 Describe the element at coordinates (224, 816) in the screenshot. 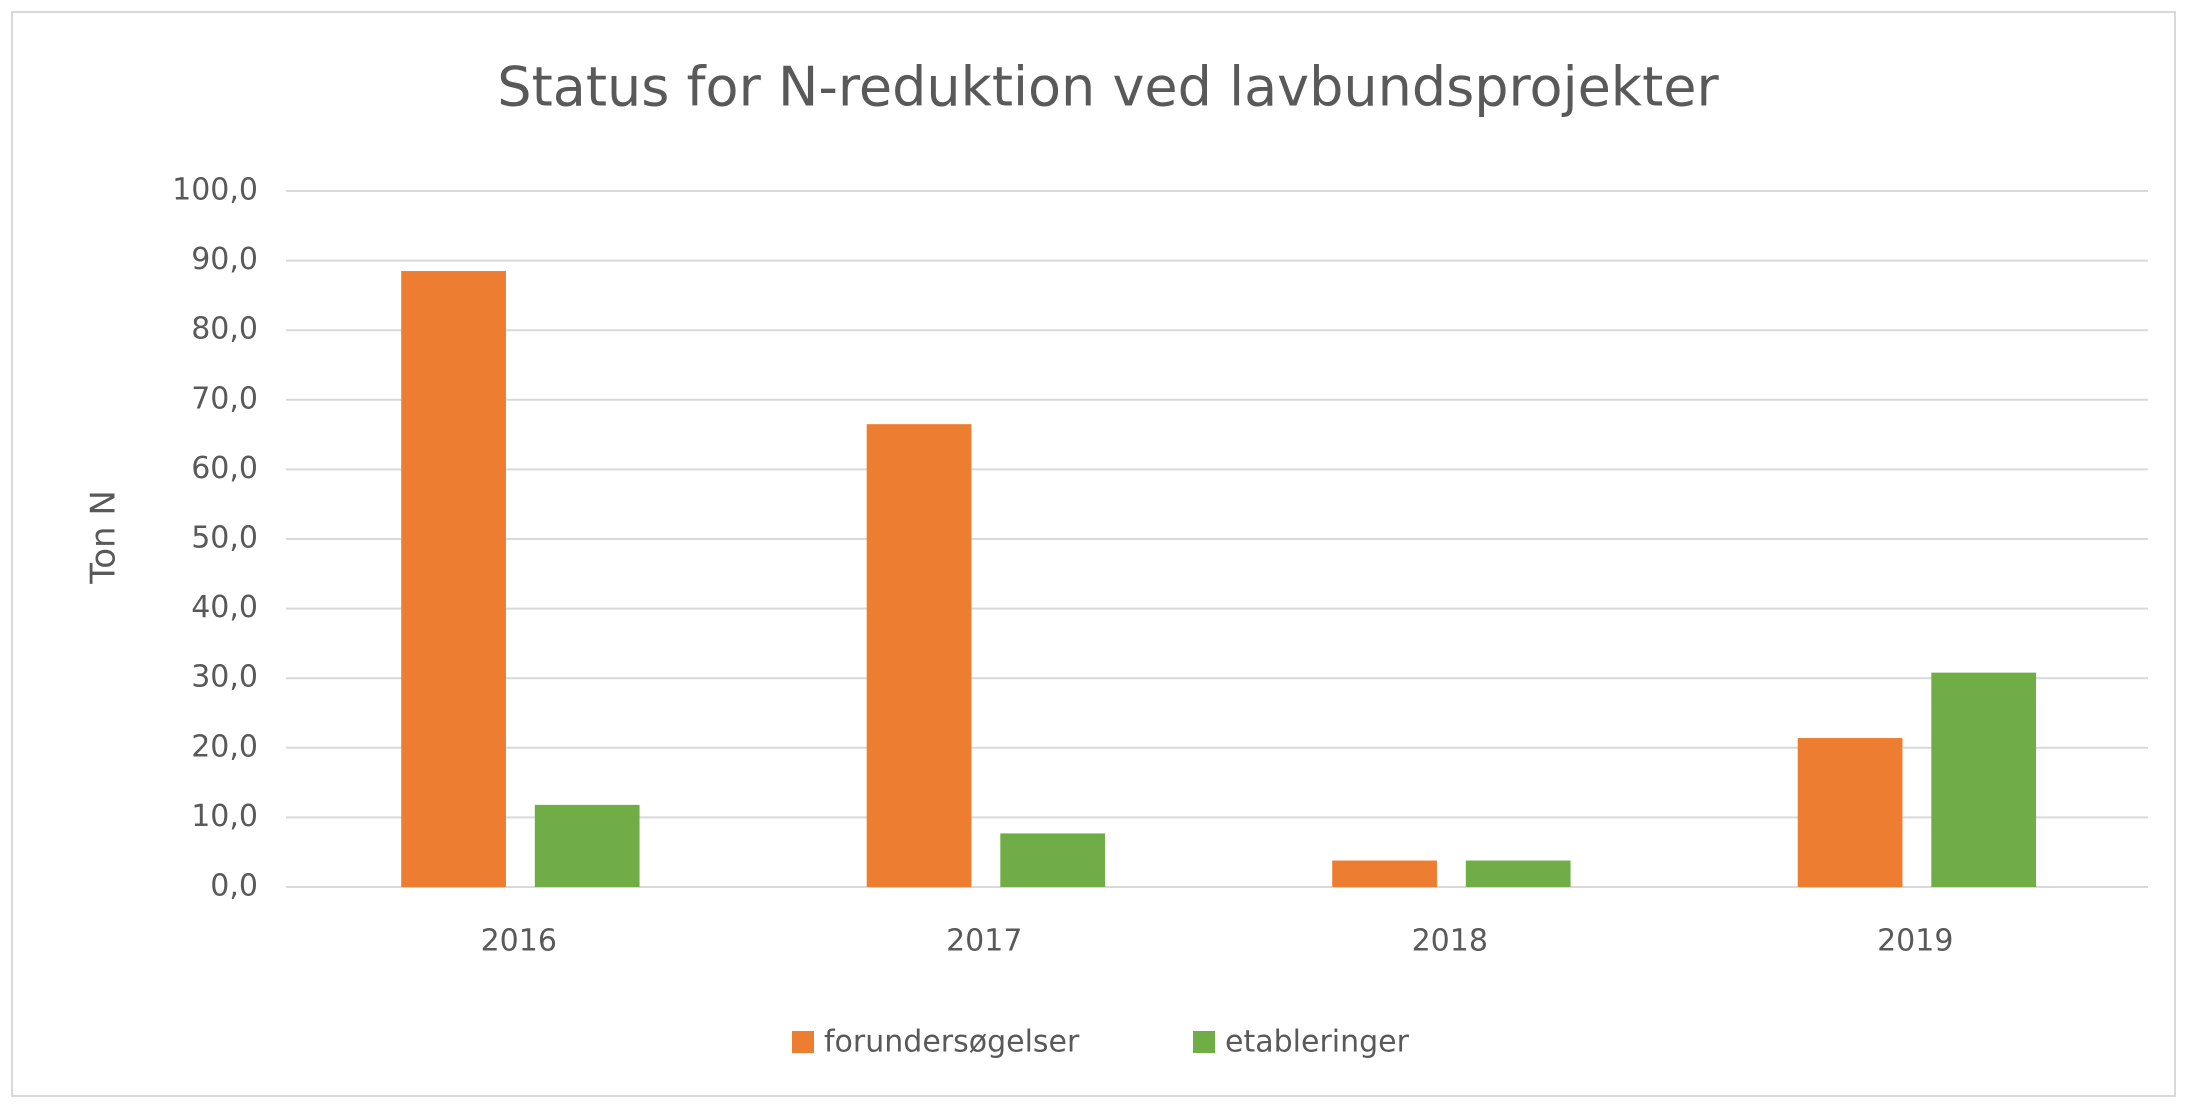

I see `y-tick-label: 10,0` at that location.